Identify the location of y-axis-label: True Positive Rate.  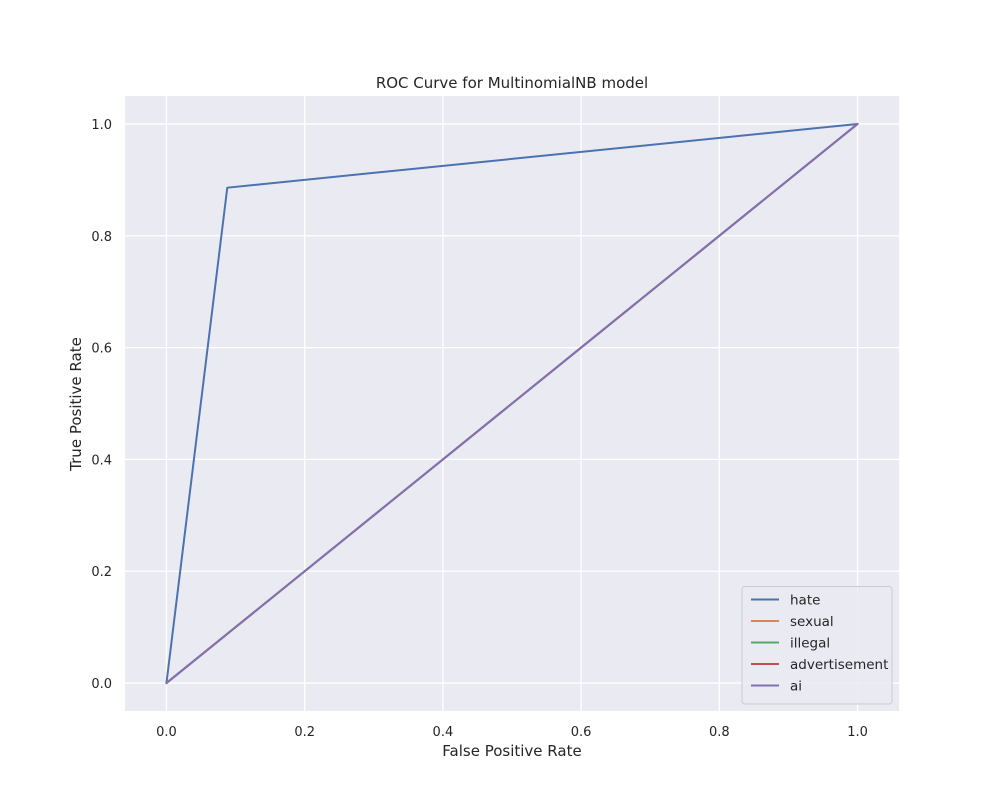
(76, 404).